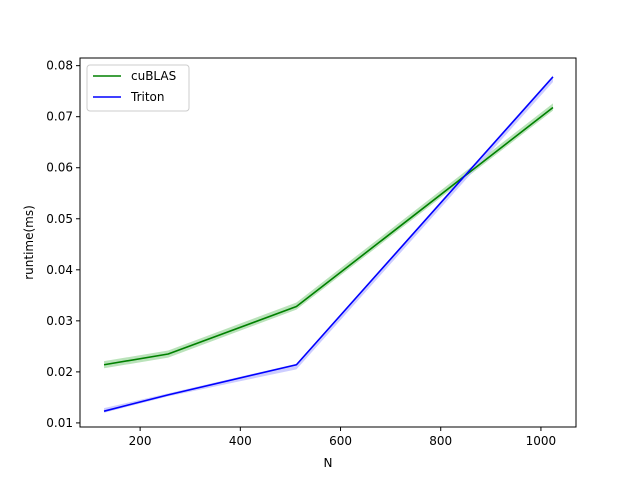  Describe the element at coordinates (440, 441) in the screenshot. I see `x-tick-label: 800` at that location.